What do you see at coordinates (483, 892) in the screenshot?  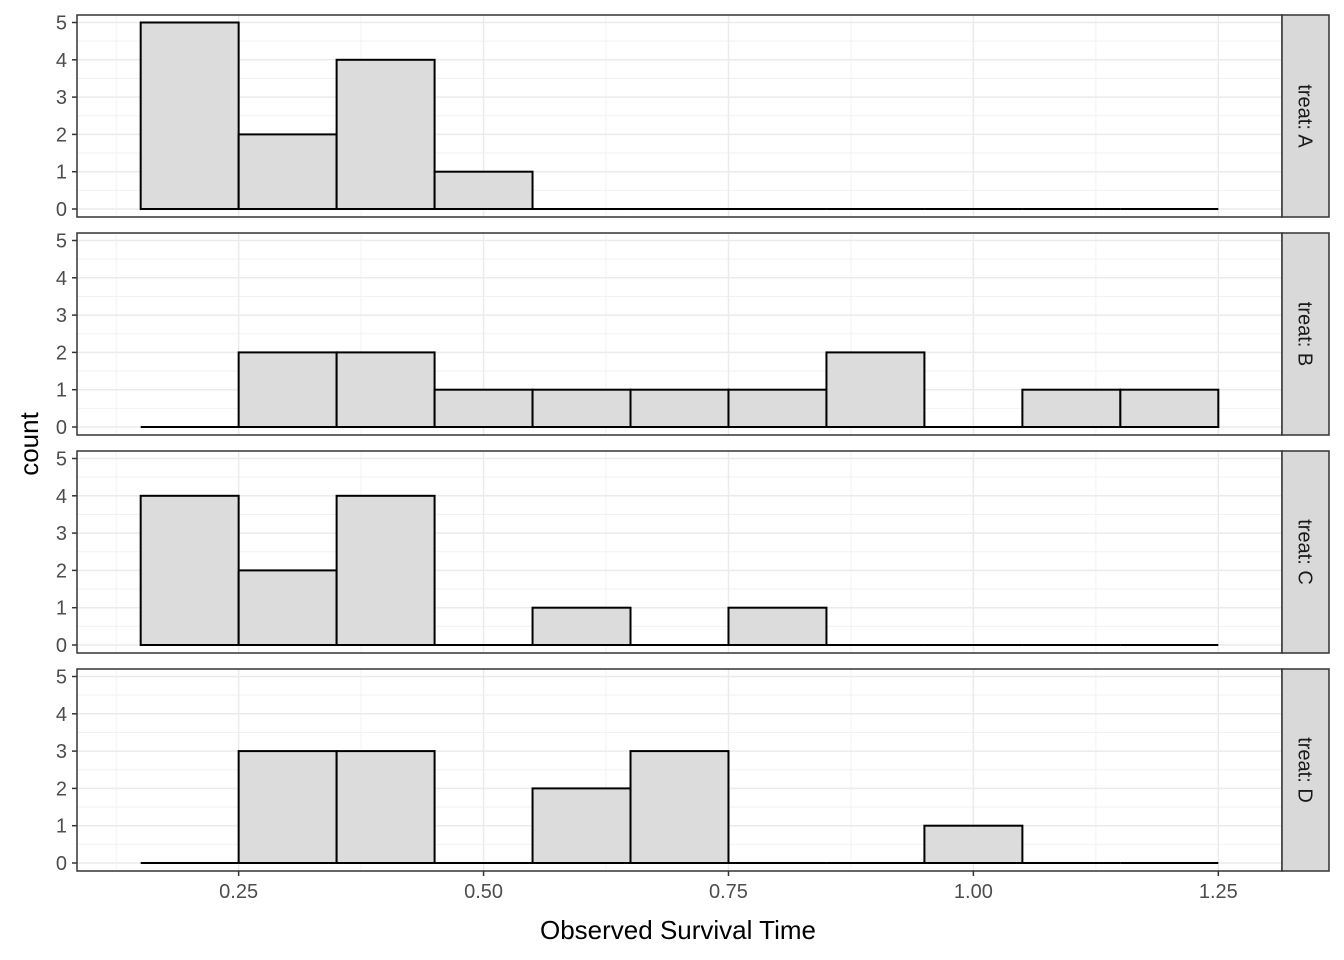 I see `x-tick-label: 0.50` at bounding box center [483, 892].